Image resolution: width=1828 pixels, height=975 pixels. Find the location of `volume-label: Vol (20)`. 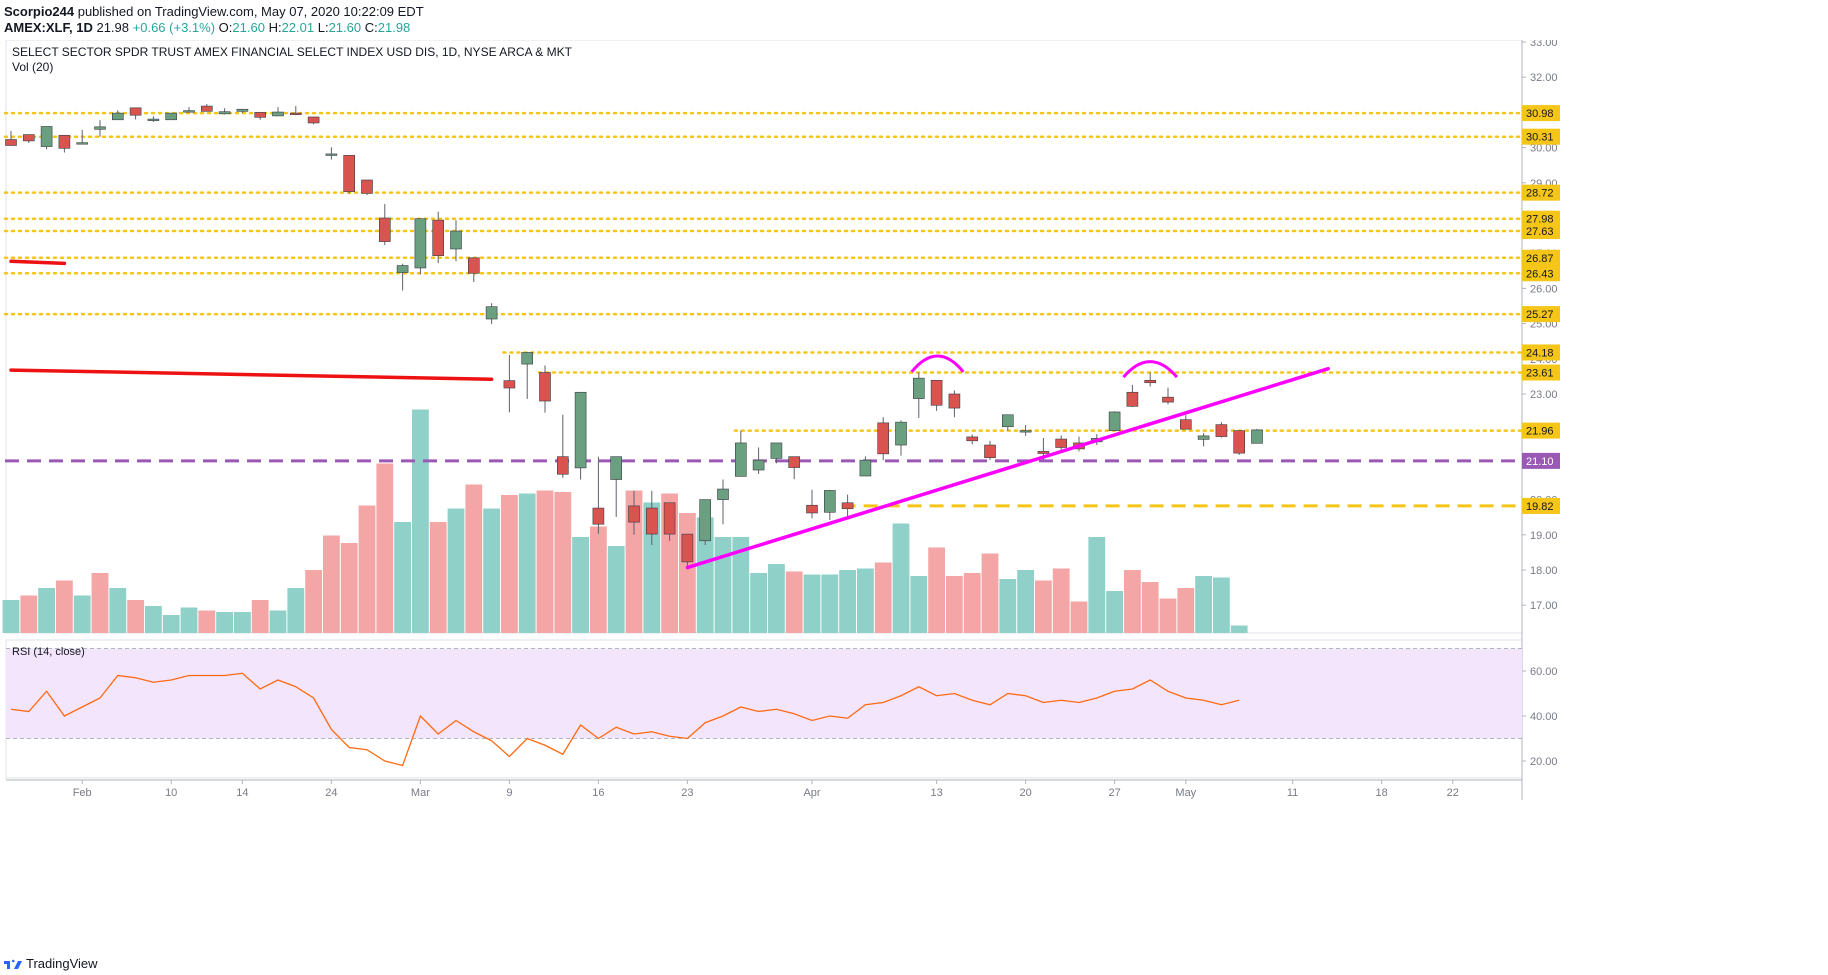

volume-label: Vol (20) is located at coordinates (32, 67).